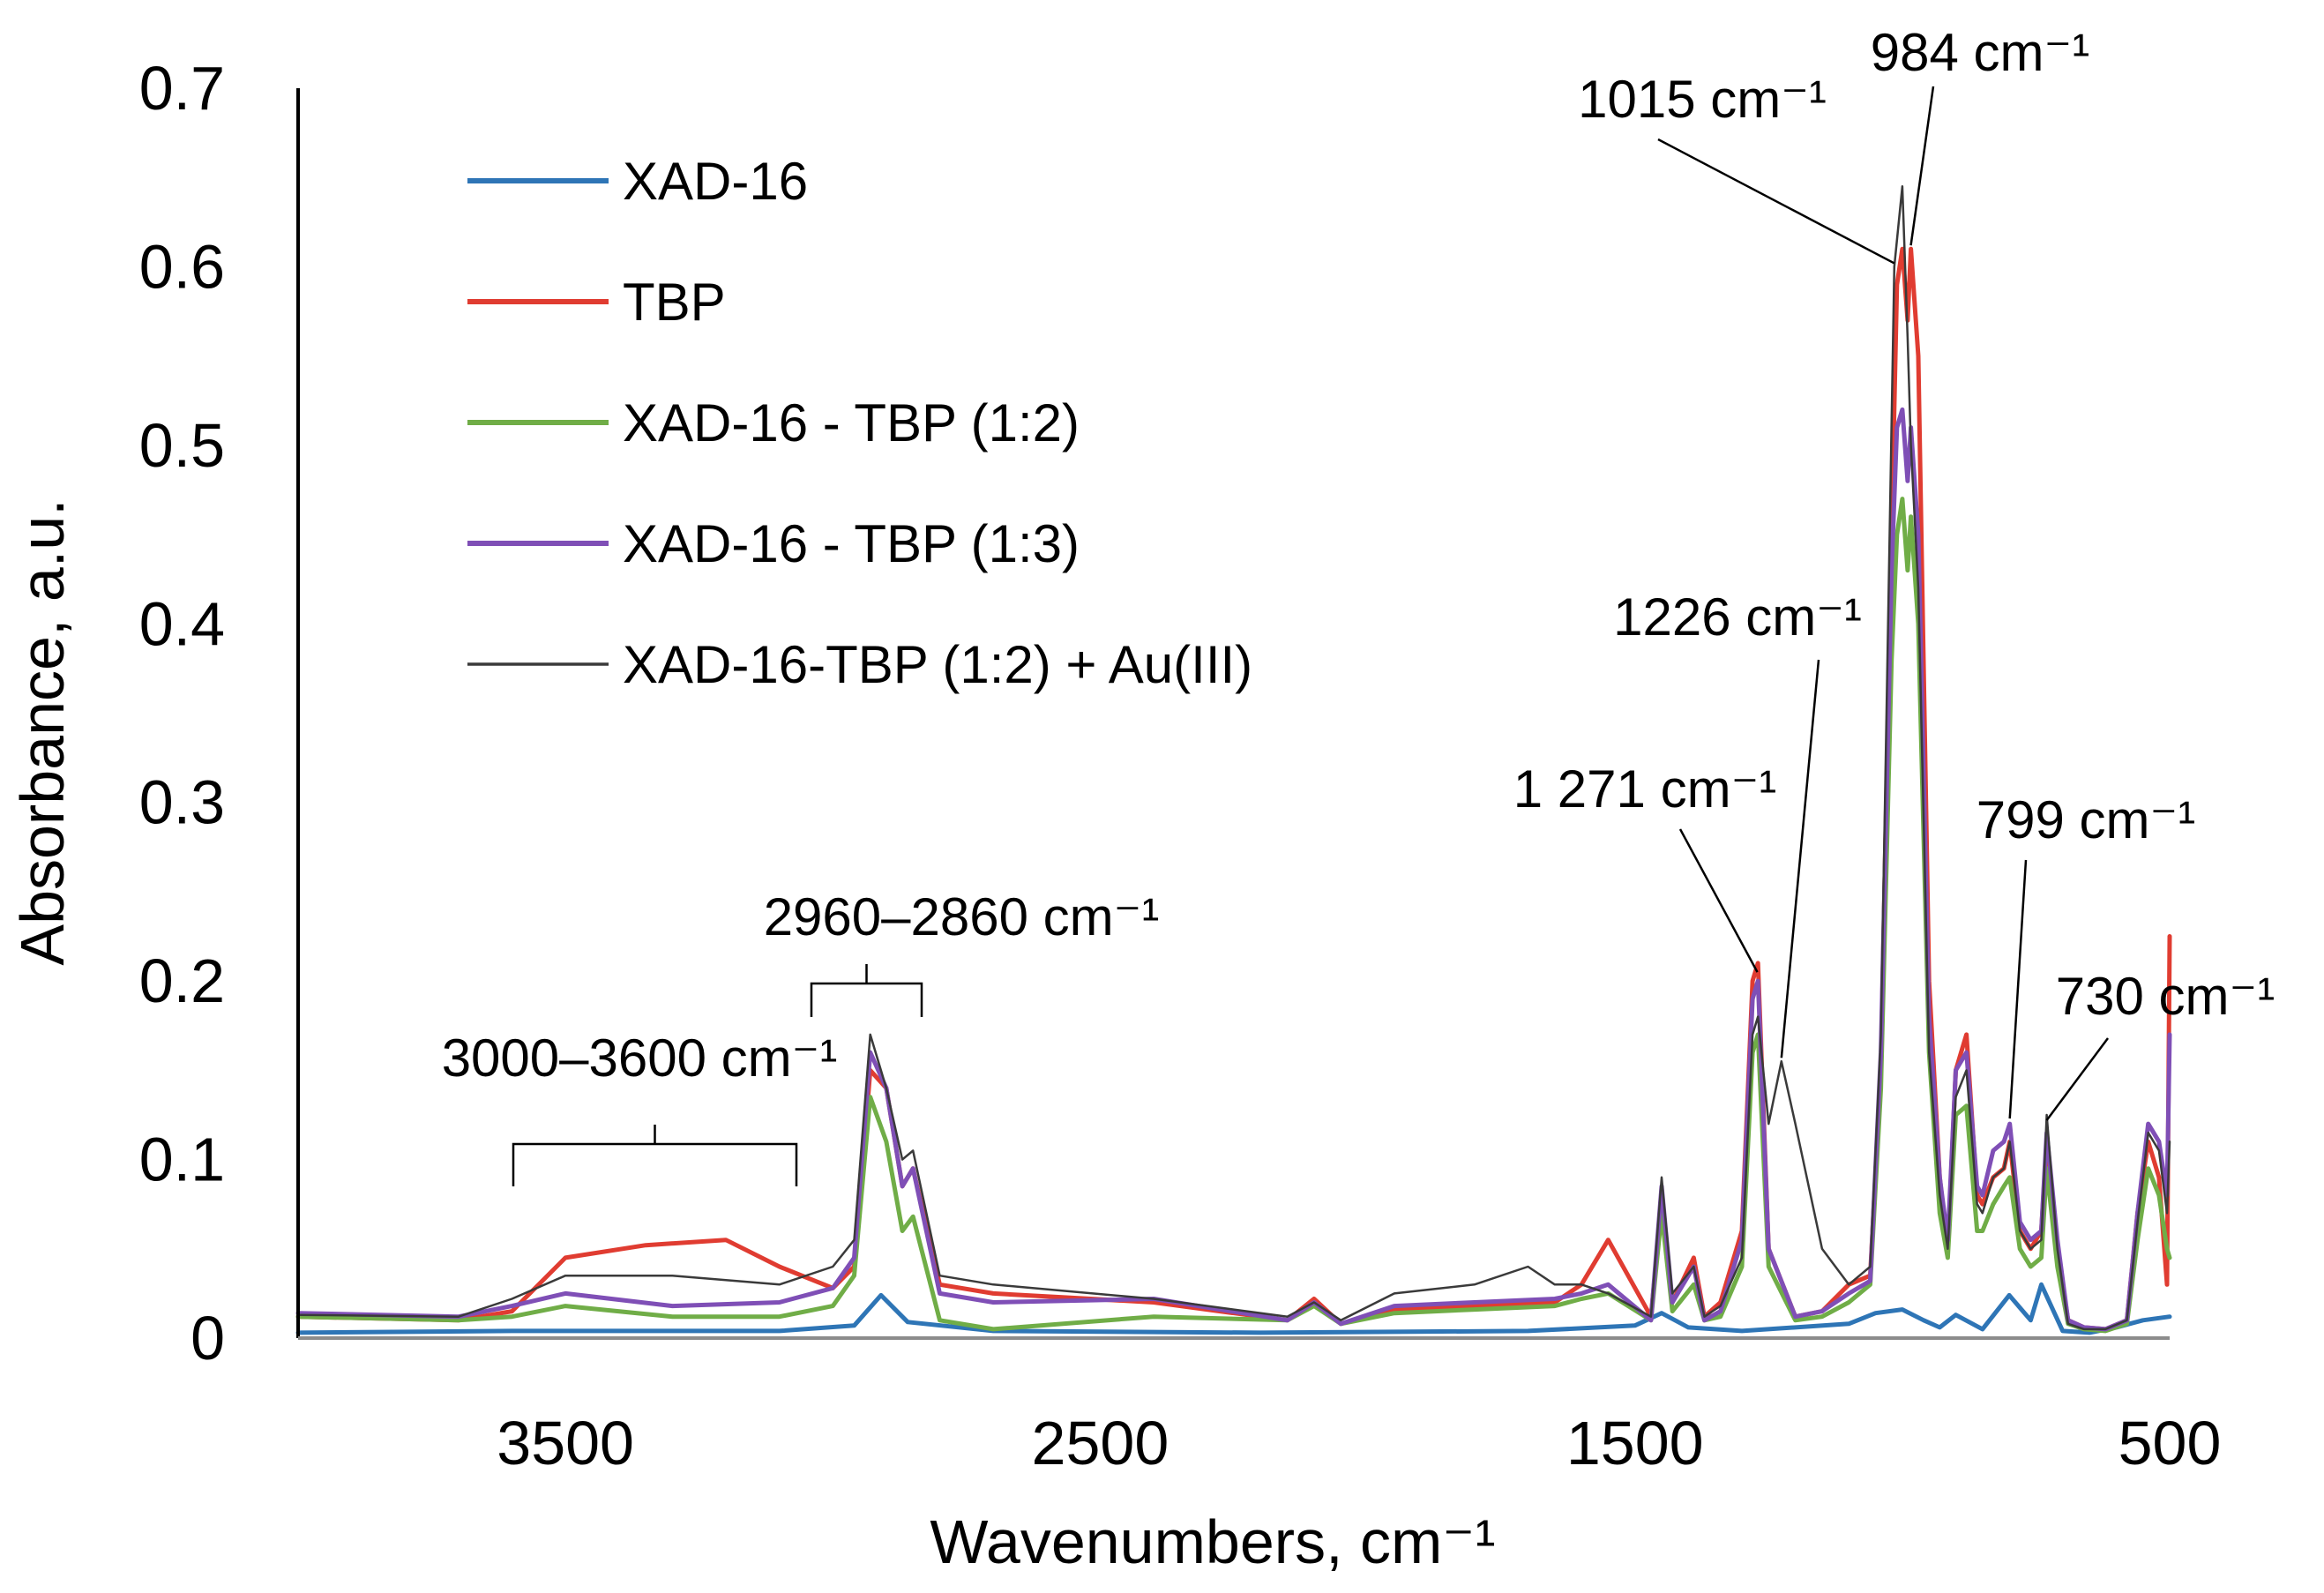  What do you see at coordinates (2170, 1443) in the screenshot?
I see `x-tick-label: 500` at bounding box center [2170, 1443].